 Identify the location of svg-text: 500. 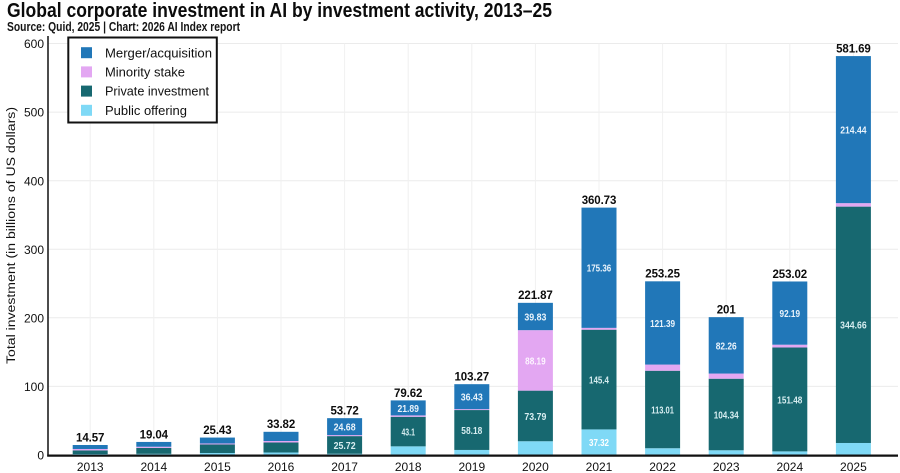
(34, 113).